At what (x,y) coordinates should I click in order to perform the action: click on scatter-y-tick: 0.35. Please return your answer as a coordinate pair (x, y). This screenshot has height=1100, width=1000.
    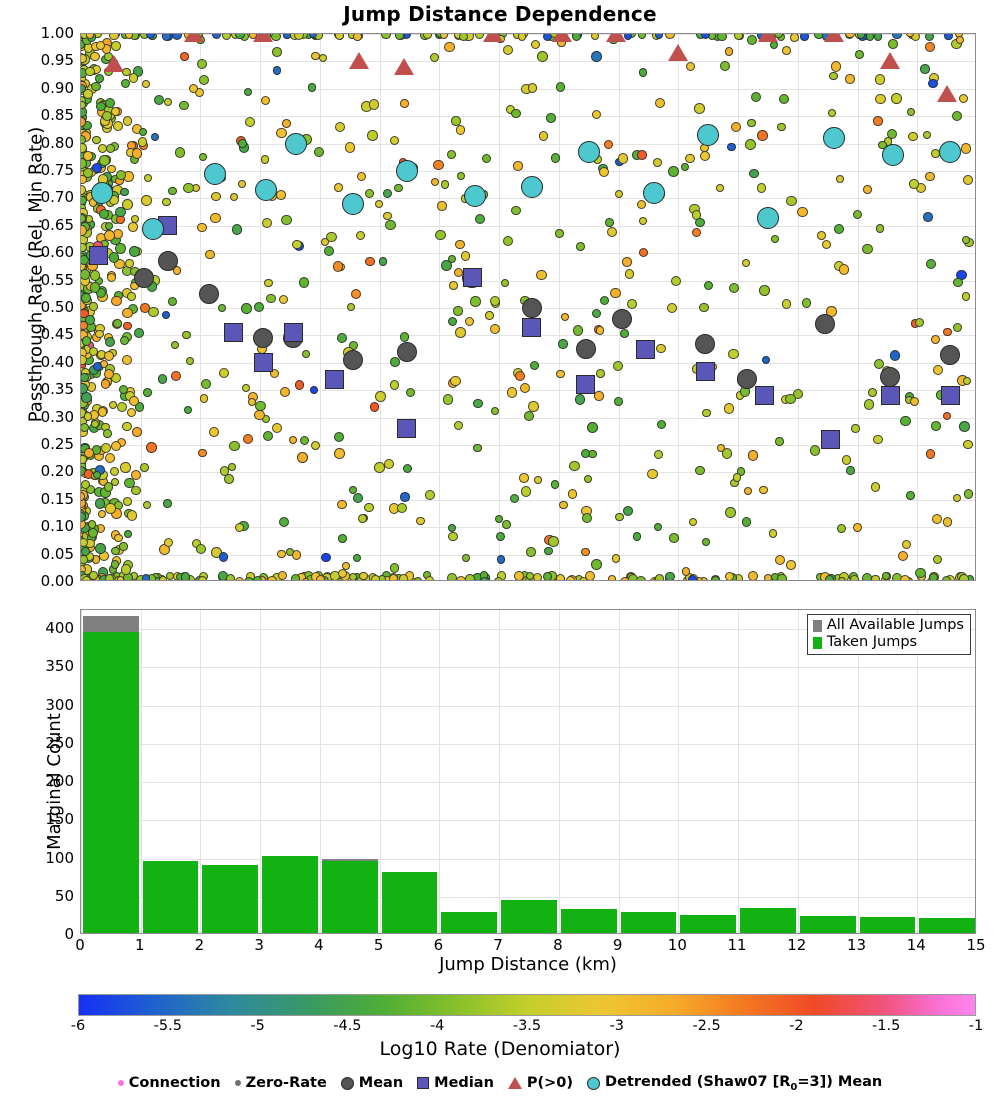
    Looking at the image, I should click on (57, 389).